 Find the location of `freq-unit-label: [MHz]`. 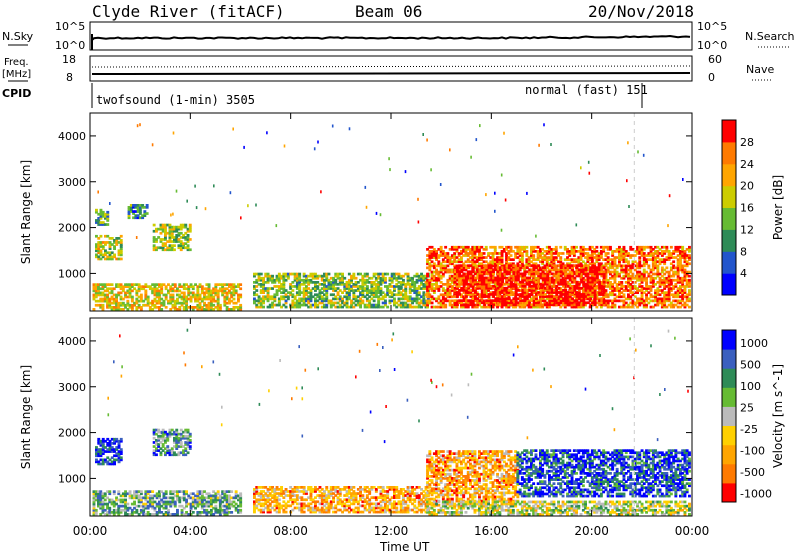

freq-unit-label: [MHz] is located at coordinates (16, 74).